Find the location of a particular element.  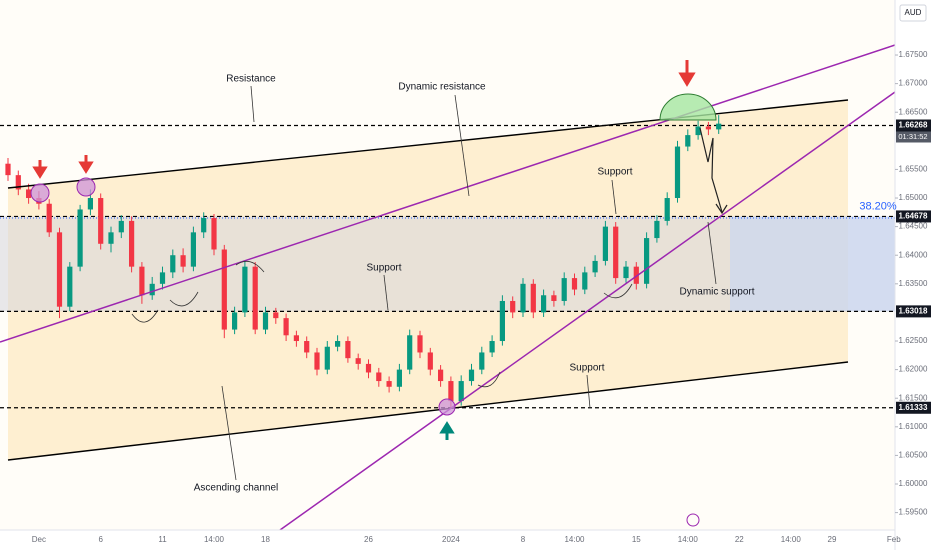

x-tick-label: 2024 is located at coordinates (451, 539).